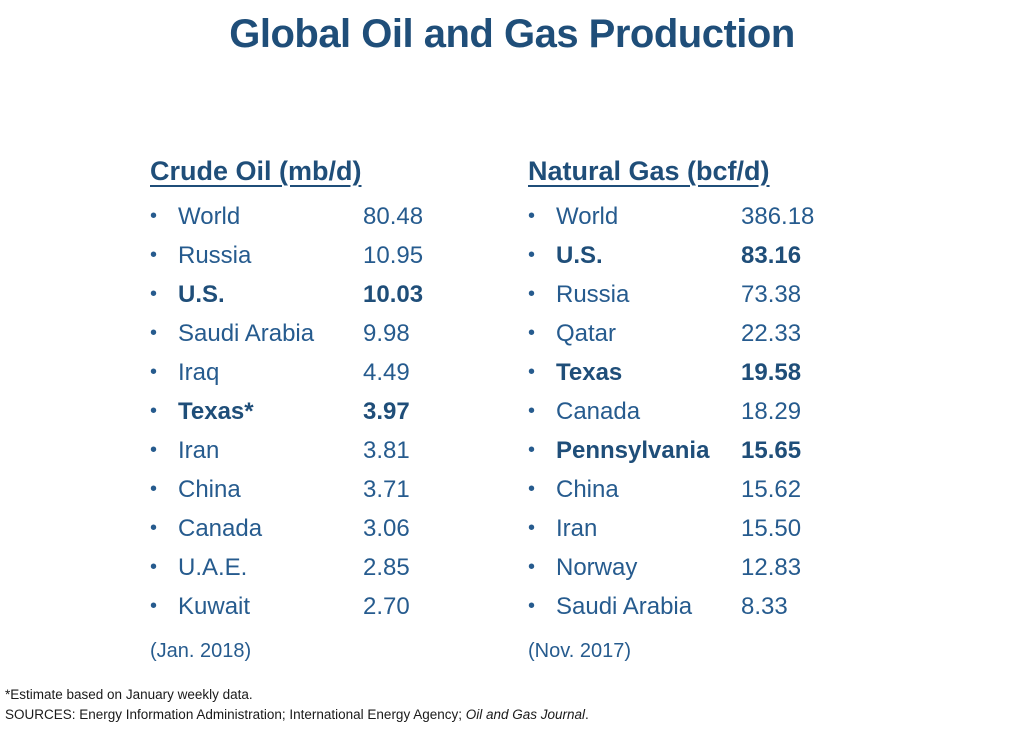 The image size is (1024, 733). Describe the element at coordinates (771, 294) in the screenshot. I see `item-value: 73.38` at that location.